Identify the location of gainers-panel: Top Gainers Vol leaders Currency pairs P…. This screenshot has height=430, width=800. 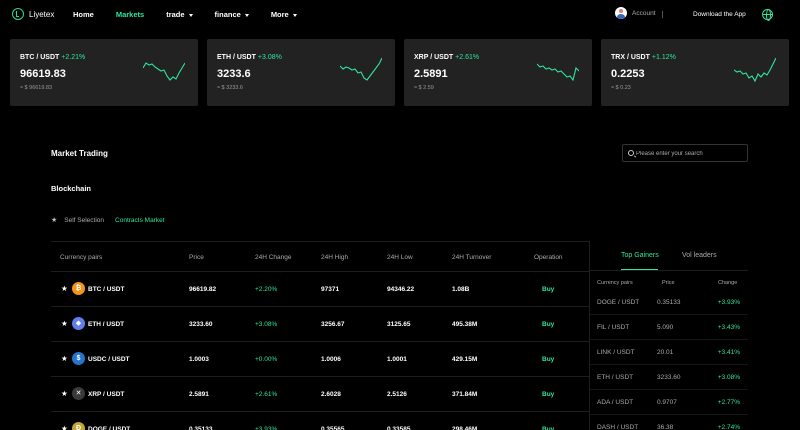
(669, 335).